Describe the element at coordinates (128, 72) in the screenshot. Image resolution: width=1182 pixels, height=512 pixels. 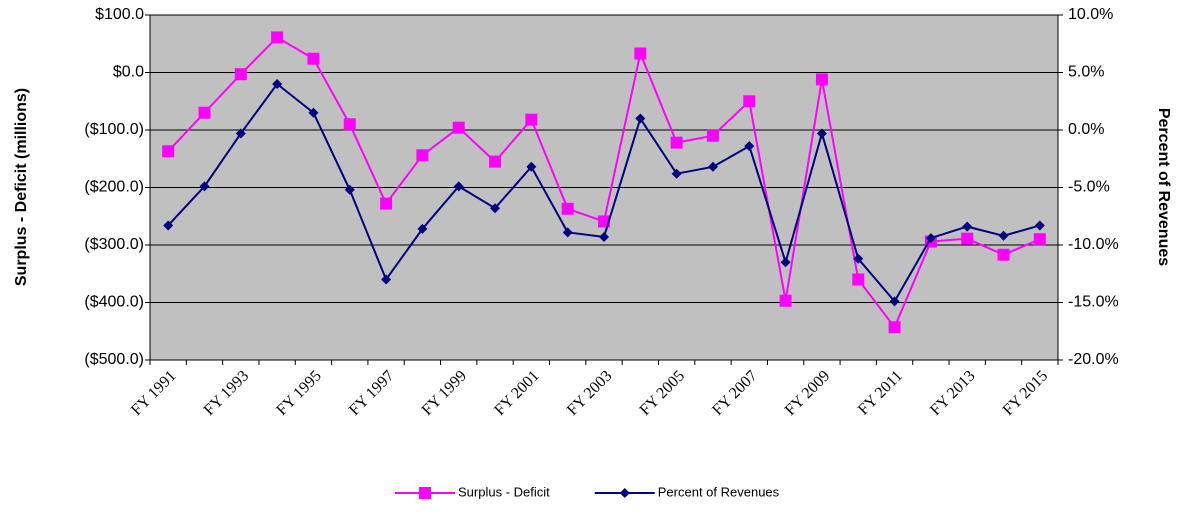
I see `y-tick-label: $0.0` at that location.